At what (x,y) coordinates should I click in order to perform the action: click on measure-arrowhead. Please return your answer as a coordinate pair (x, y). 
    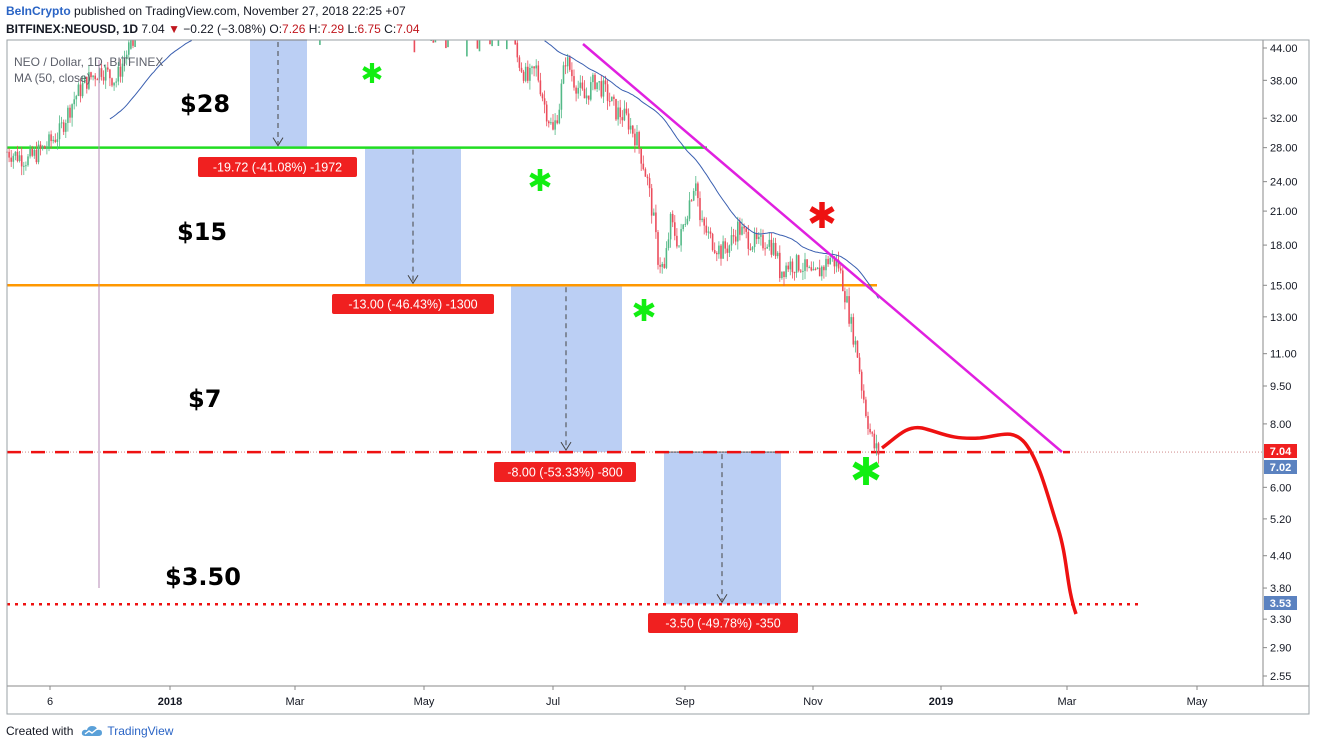
    Looking at the image, I should click on (566, 446).